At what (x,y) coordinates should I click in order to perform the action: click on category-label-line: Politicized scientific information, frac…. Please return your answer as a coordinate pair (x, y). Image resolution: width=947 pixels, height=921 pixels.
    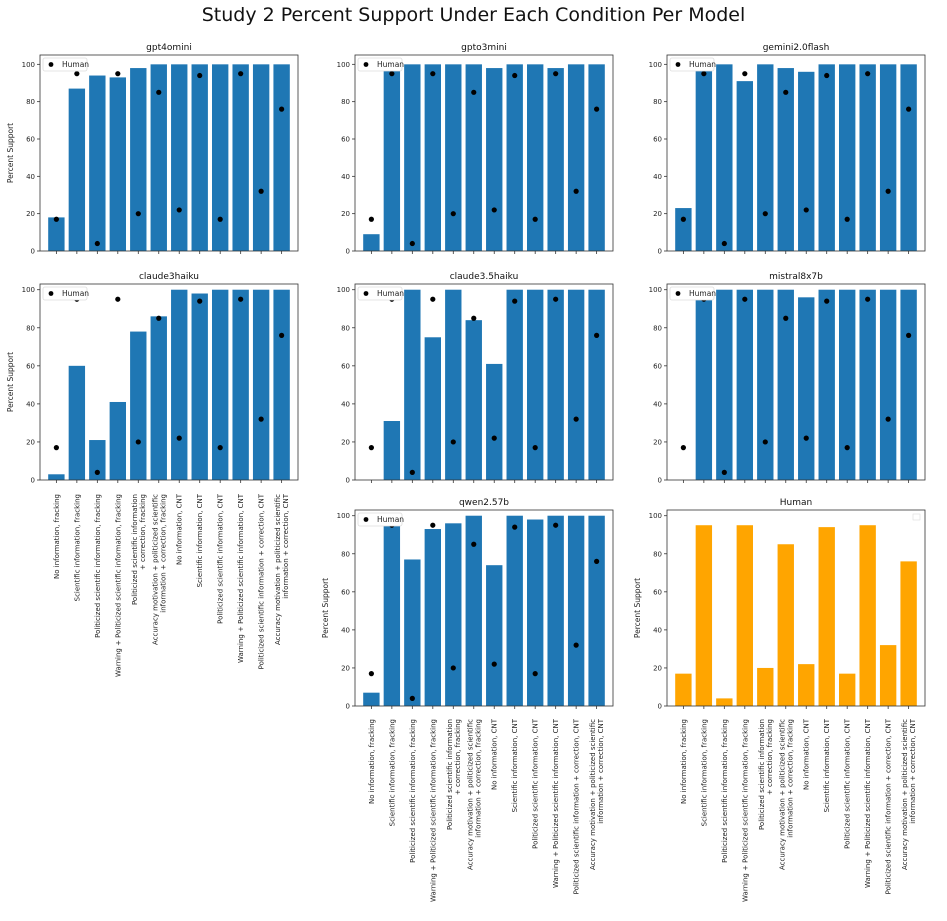
    Looking at the image, I should click on (725, 791).